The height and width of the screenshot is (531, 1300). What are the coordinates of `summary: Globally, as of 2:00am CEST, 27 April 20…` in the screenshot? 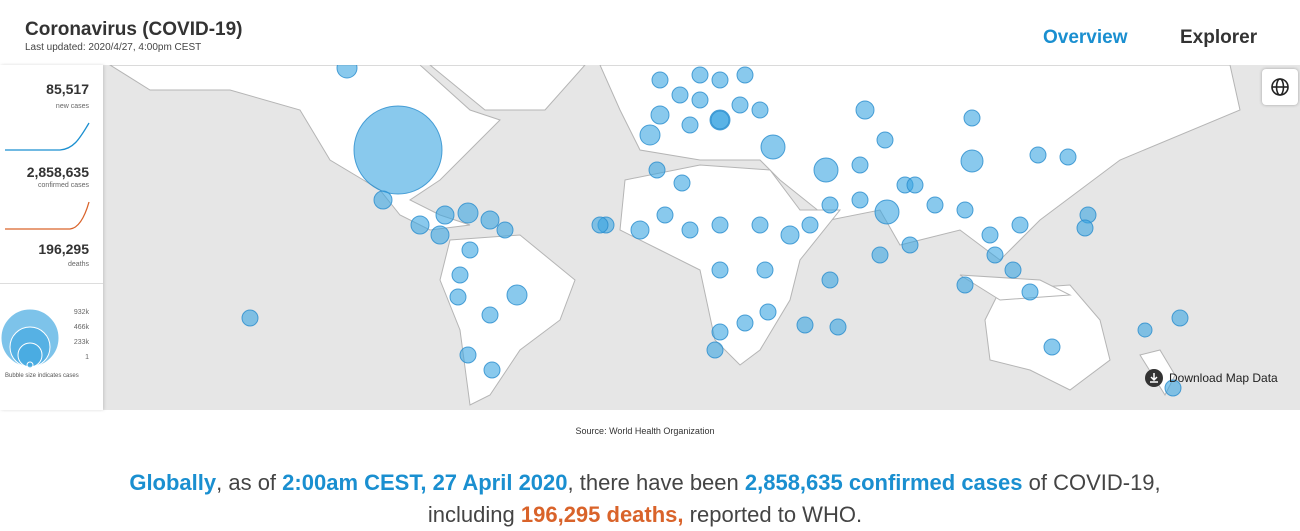 It's located at (645, 499).